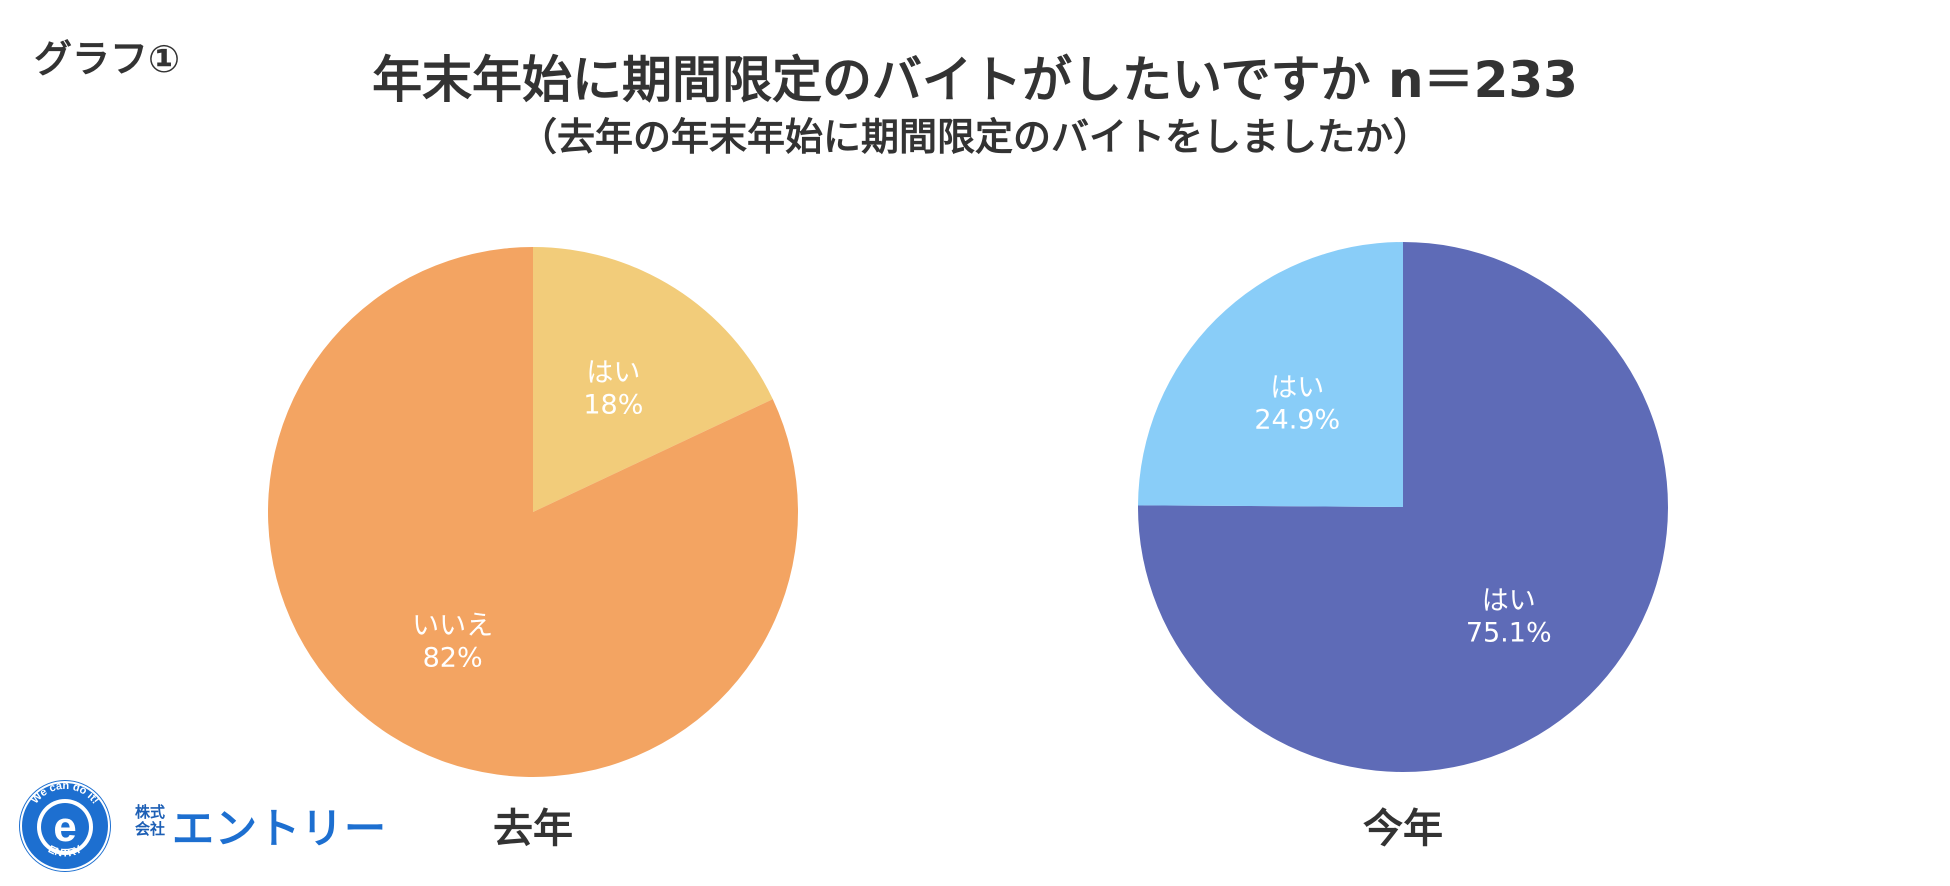 This screenshot has width=1950, height=886. Describe the element at coordinates (452, 626) in the screenshot. I see `last-year-slice-1-label: いいえ` at that location.